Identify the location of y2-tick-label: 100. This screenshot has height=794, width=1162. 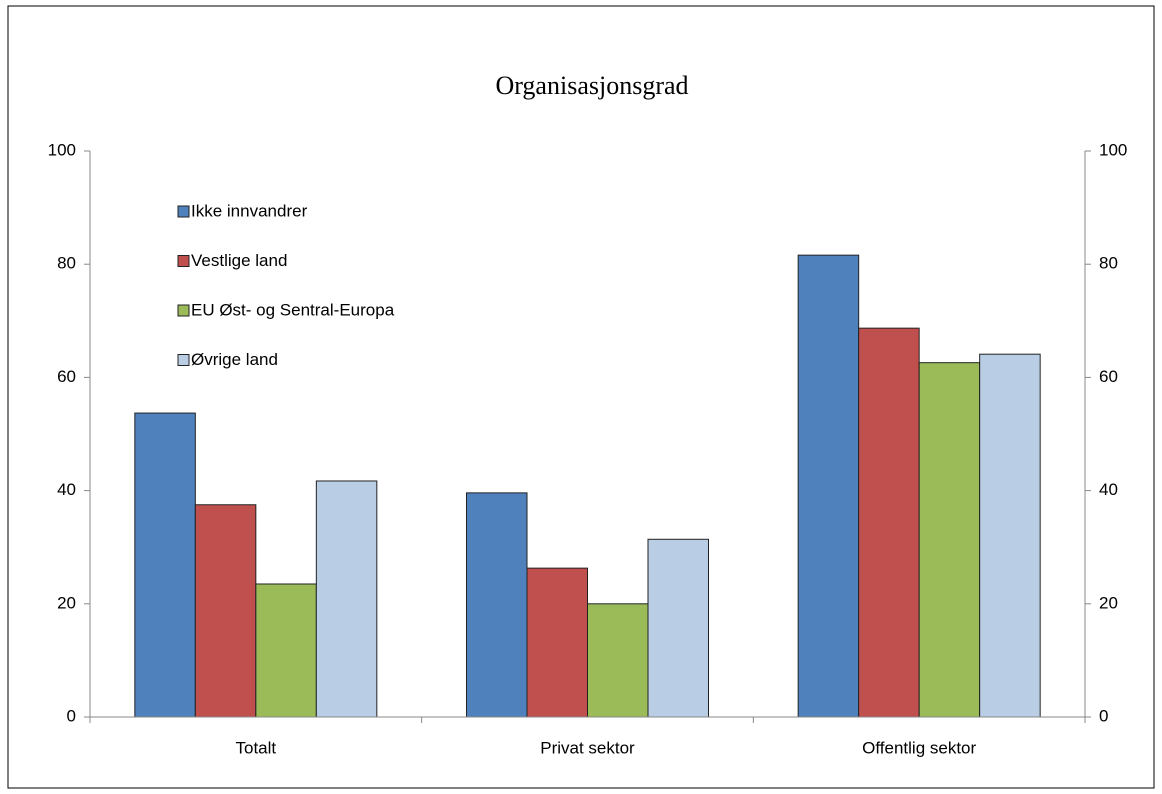
(1113, 149).